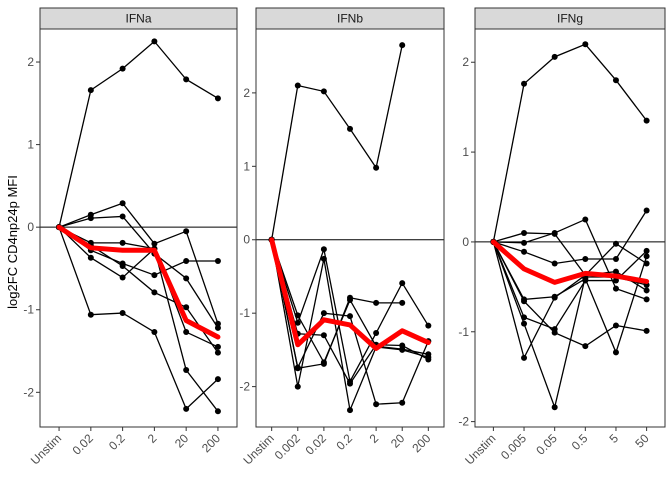 The width and height of the screenshot is (672, 480). I want to click on mean-line, so click(138, 282).